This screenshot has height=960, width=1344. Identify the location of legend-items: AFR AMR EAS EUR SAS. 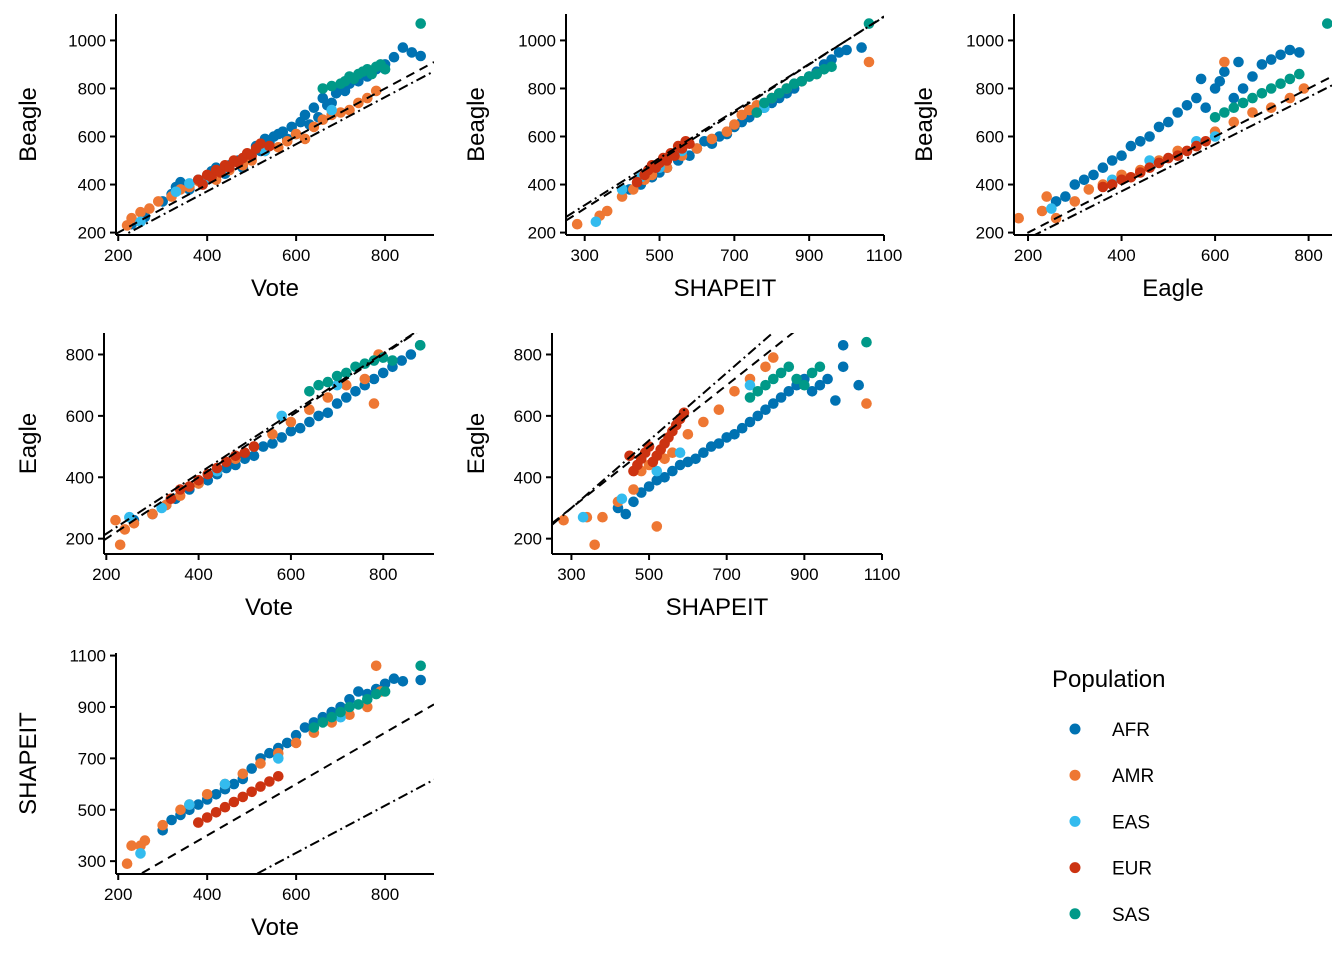
(1111, 823).